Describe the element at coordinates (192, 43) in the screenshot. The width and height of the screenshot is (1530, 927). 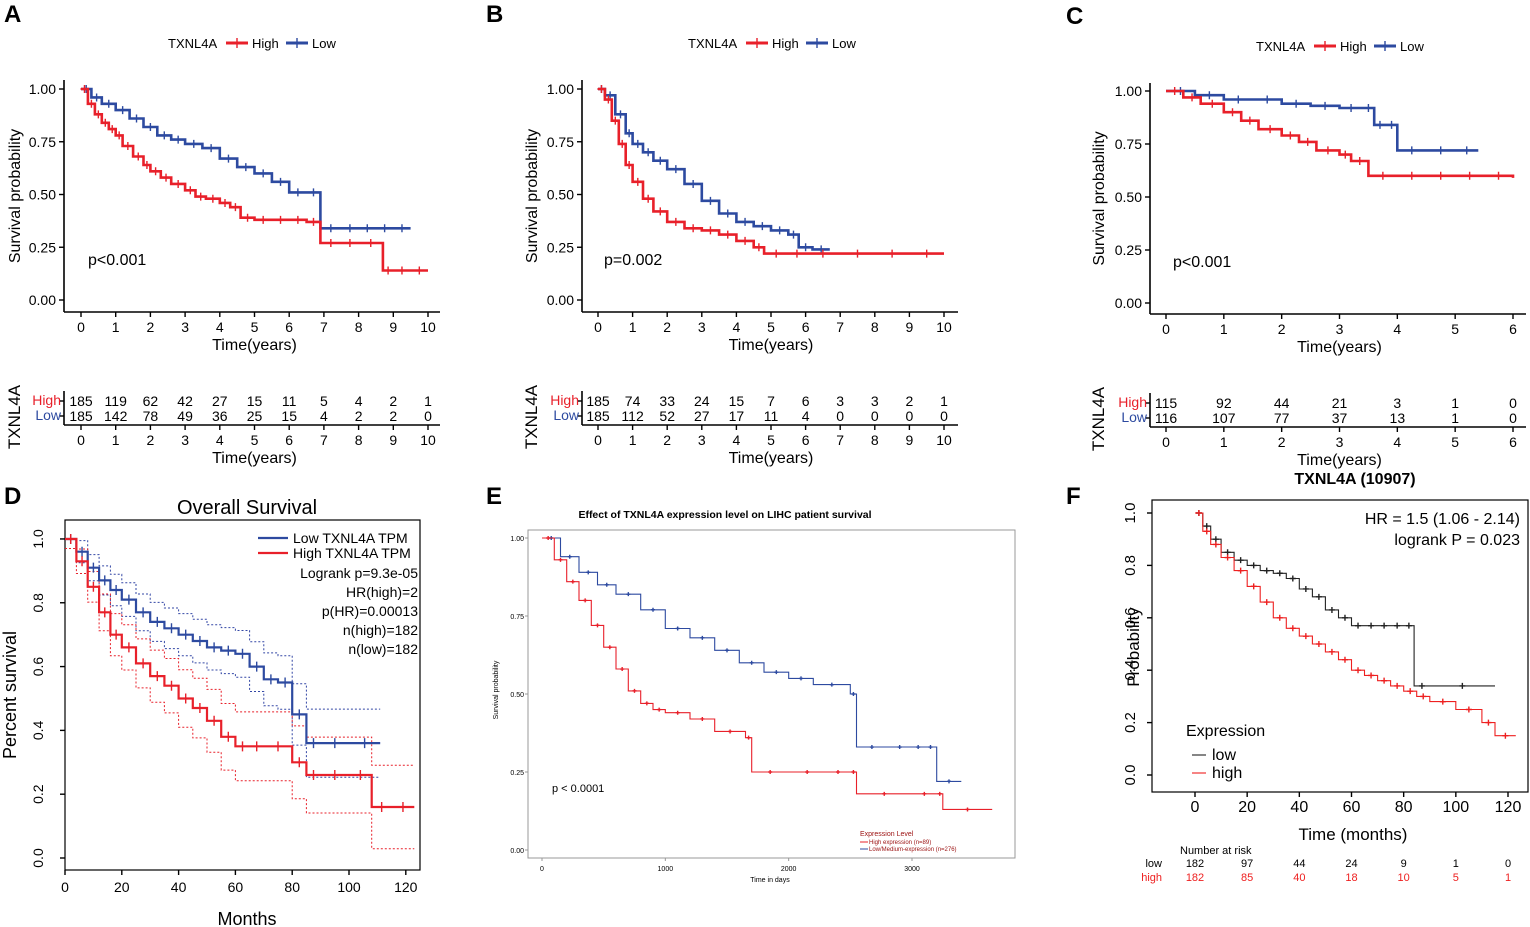
I see `legend-title: TXNL4A` at that location.